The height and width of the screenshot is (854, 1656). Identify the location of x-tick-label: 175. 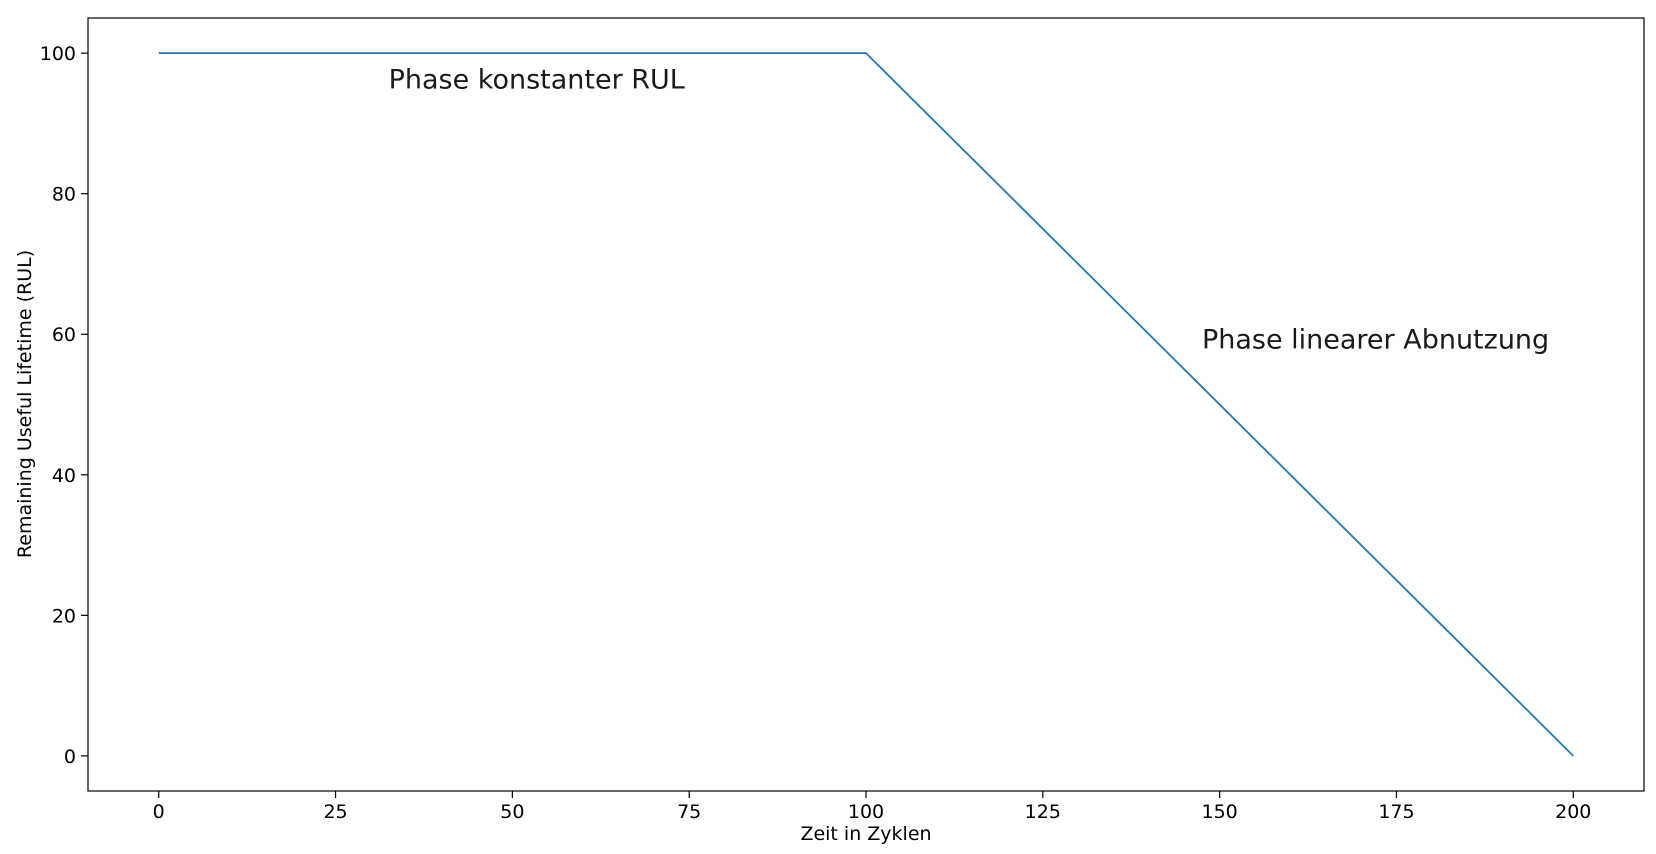
(1396, 812).